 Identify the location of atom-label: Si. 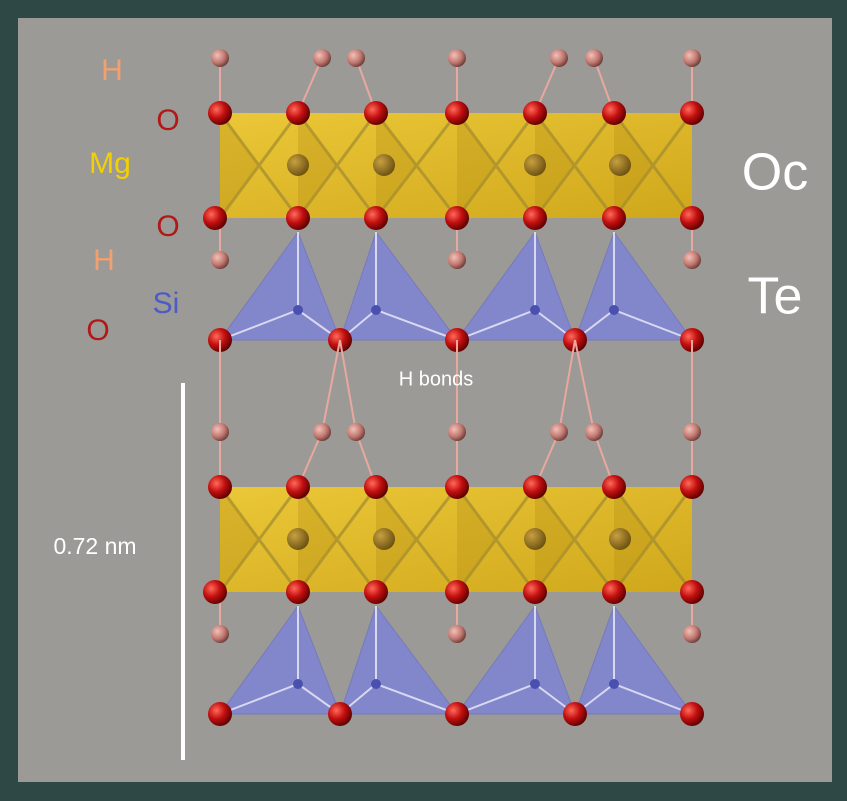
(166, 303).